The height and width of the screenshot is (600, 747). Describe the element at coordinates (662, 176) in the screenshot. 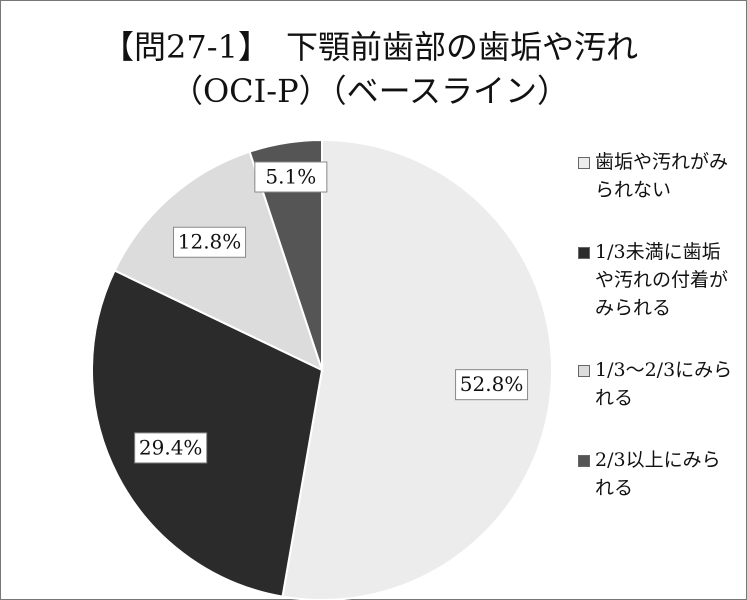

I see `legend-label: 歯垢や汚れがみられない` at that location.